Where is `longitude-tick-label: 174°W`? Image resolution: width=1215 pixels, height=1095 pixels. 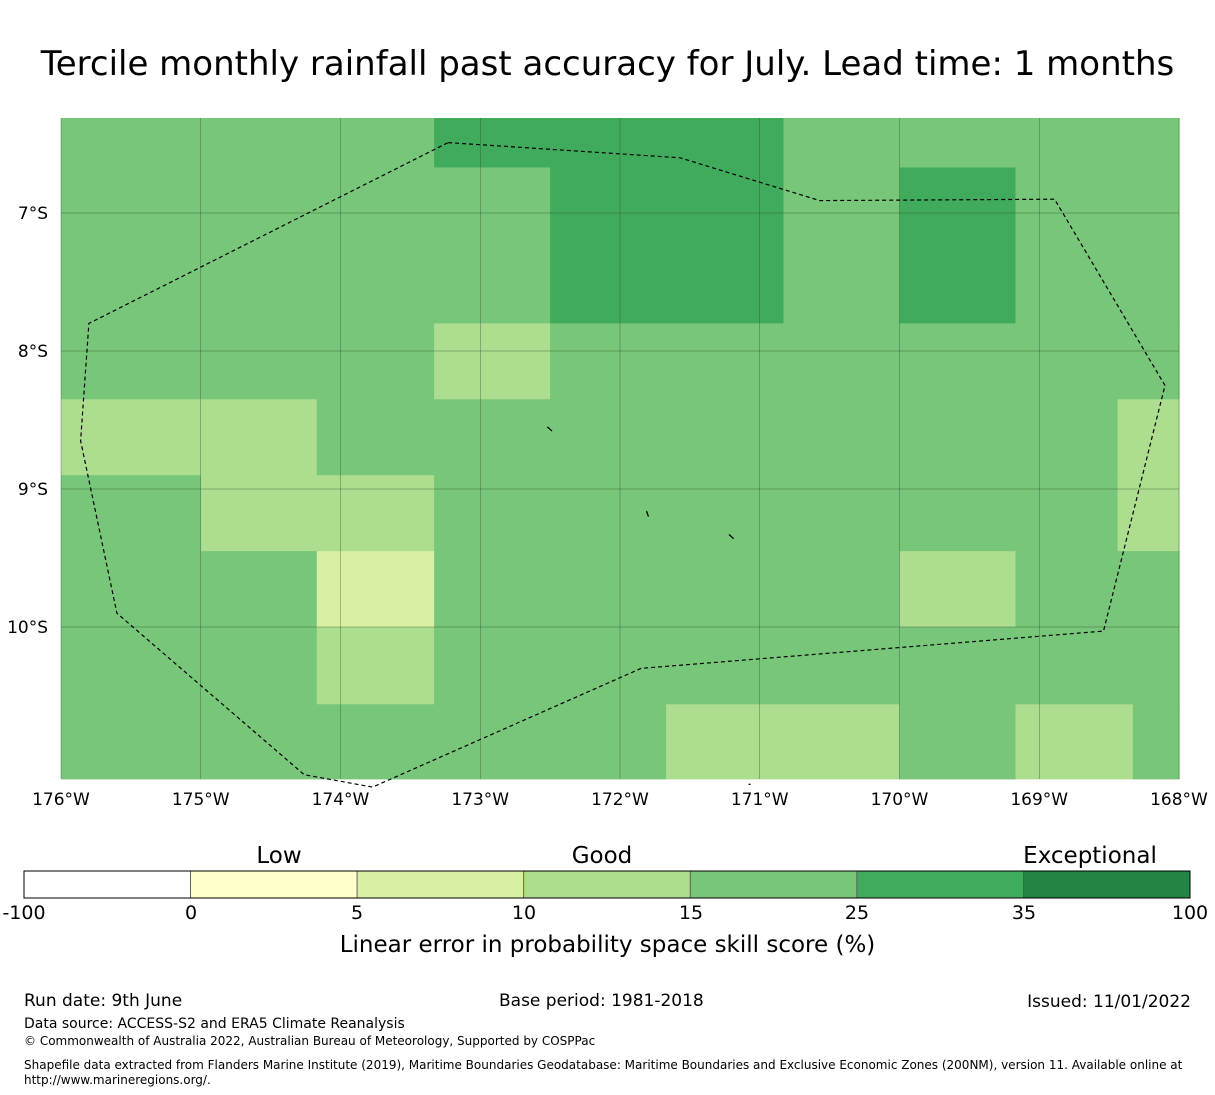 longitude-tick-label: 174°W is located at coordinates (341, 800).